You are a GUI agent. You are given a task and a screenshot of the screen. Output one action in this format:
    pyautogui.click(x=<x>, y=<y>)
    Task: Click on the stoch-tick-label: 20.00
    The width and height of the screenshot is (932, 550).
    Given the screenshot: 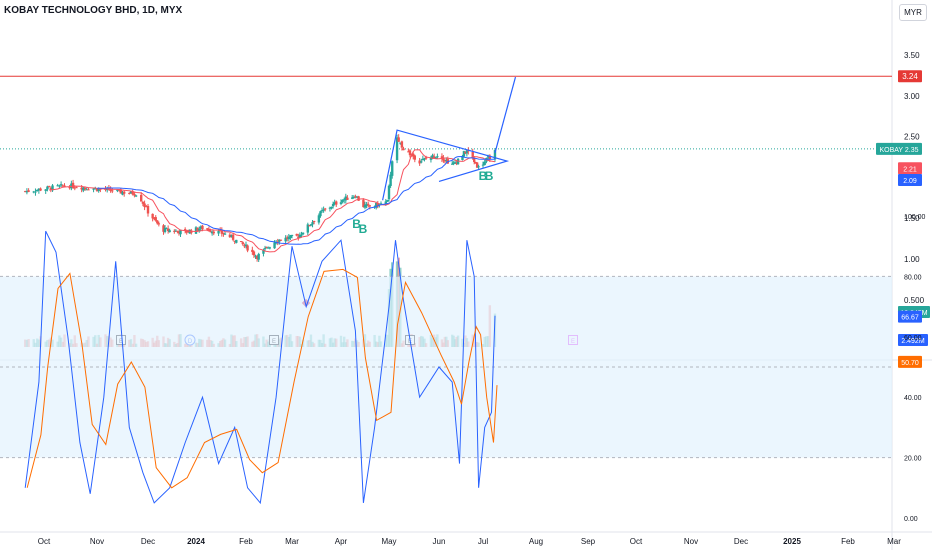 What is the action you would take?
    pyautogui.click(x=913, y=459)
    